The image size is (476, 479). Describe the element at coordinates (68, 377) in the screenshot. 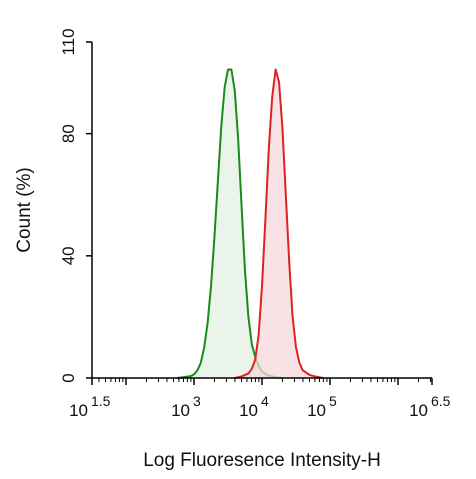

I see `y-tick-label: 0` at that location.